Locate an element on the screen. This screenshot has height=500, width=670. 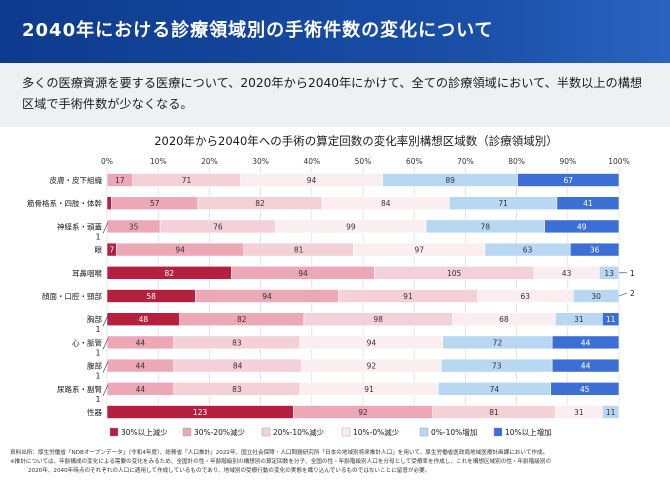
category-label: 尿路系・副腎 is located at coordinates (79, 389).